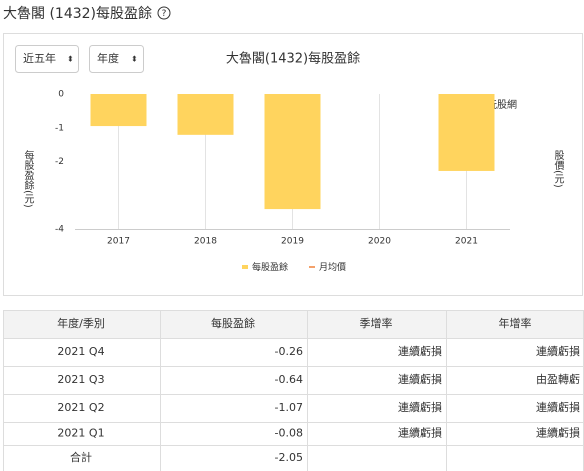  I want to click on column-header: 年度/季別, so click(81, 323).